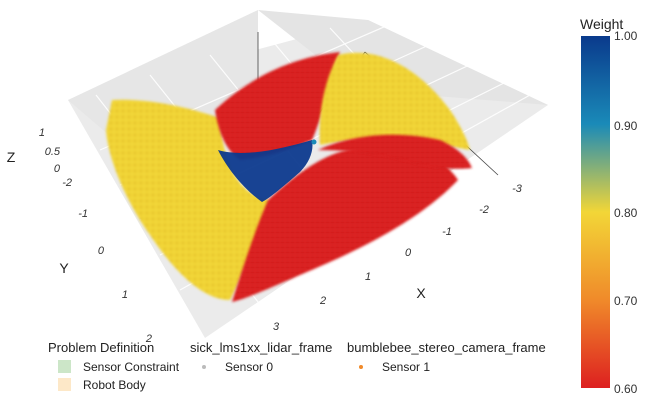 This screenshot has height=405, width=658. I want to click on legend-group-camera: bumblebee_stereo_camera_frame Sensor 1, so click(446, 357).